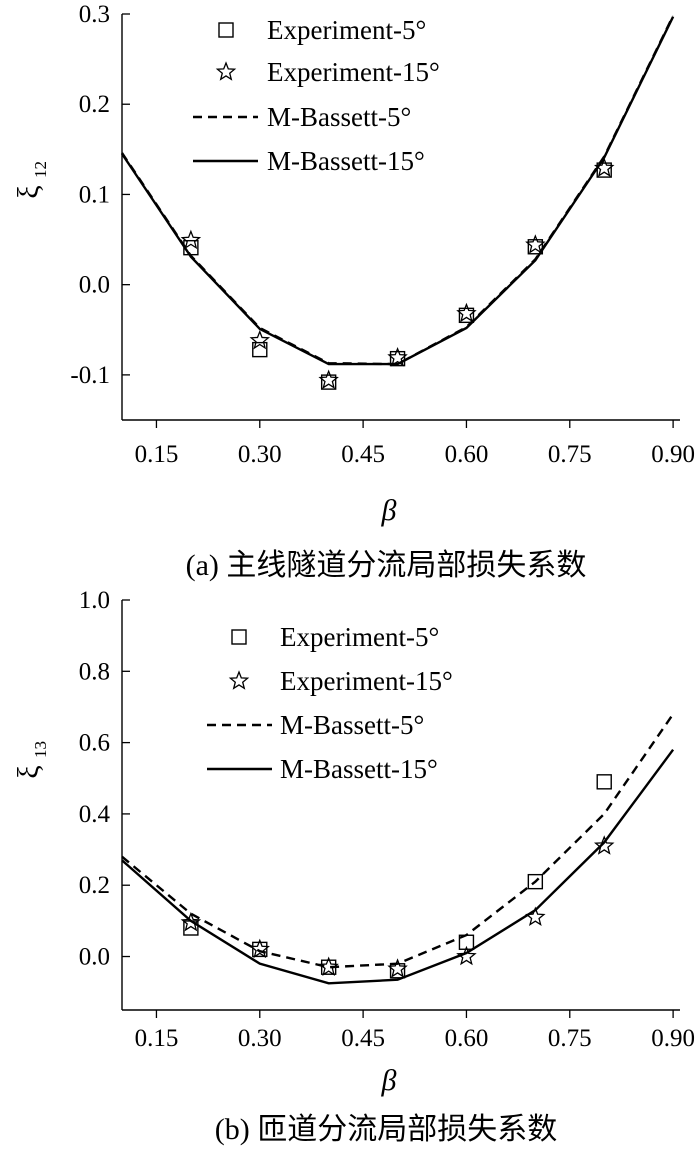  What do you see at coordinates (90, 375) in the screenshot?
I see `y-tick-label: -0.1` at bounding box center [90, 375].